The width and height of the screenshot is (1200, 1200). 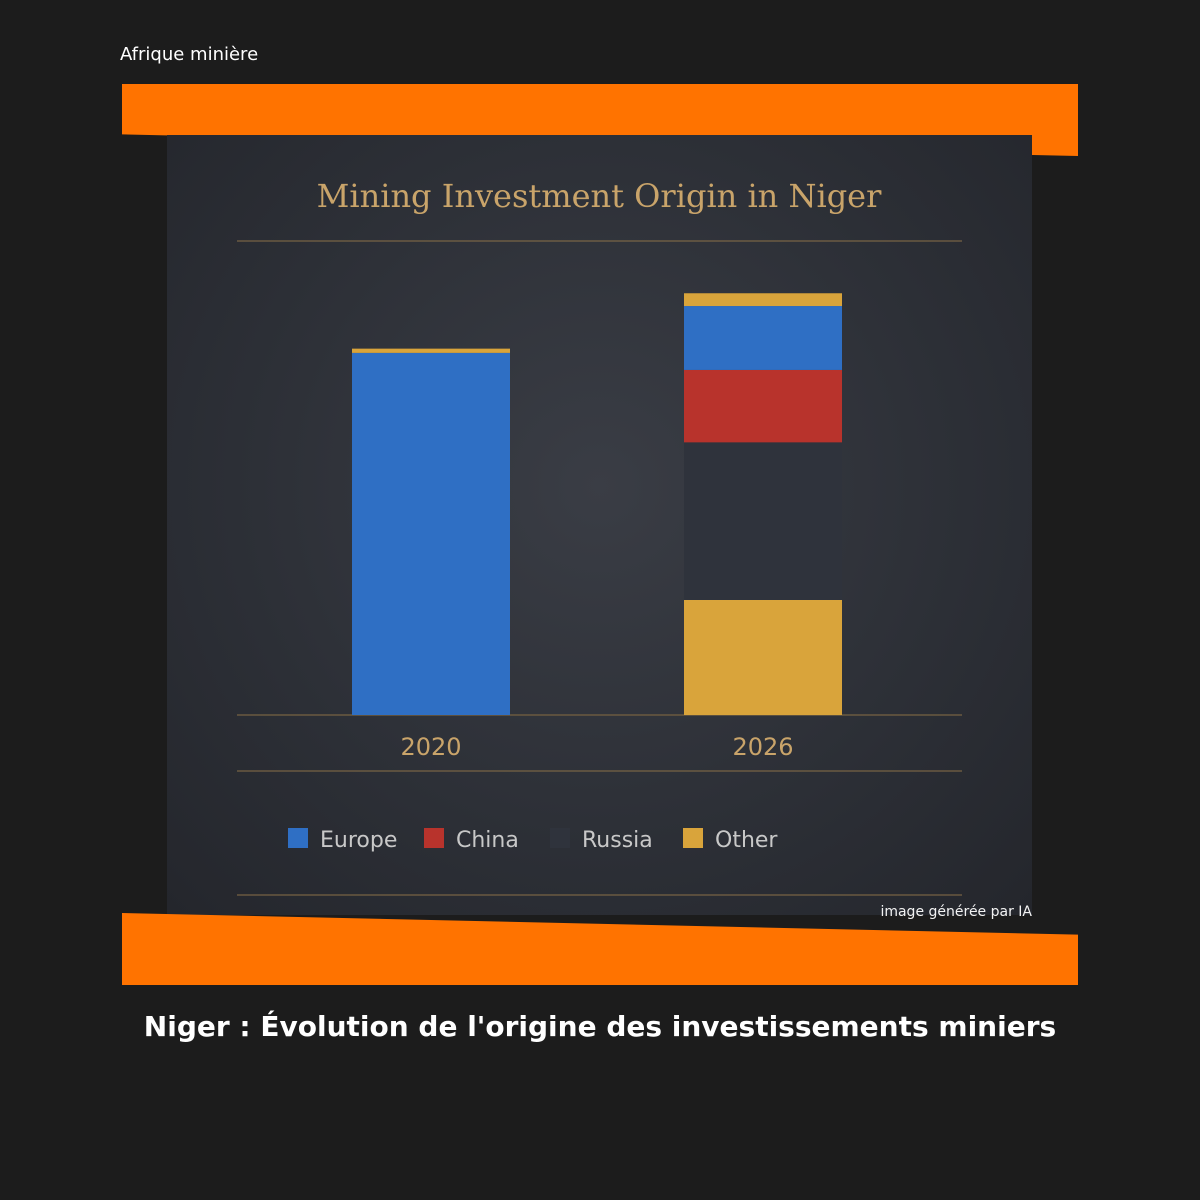 What do you see at coordinates (430, 747) in the screenshot?
I see `x-tick-label-2020: 2020` at bounding box center [430, 747].